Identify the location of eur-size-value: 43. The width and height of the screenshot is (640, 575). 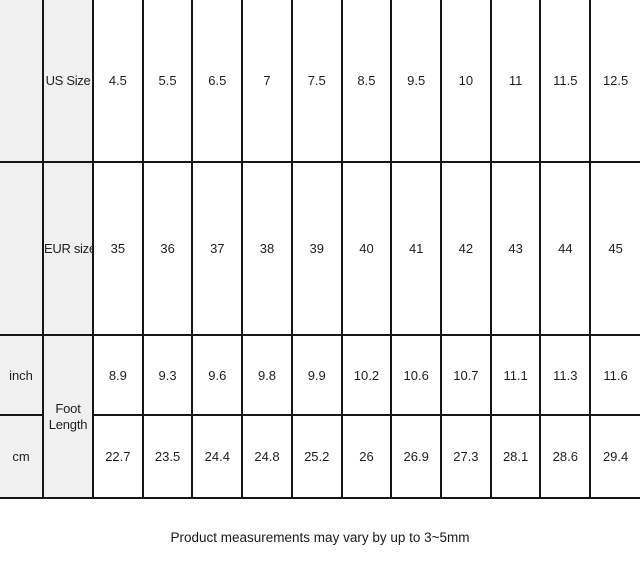
(515, 248).